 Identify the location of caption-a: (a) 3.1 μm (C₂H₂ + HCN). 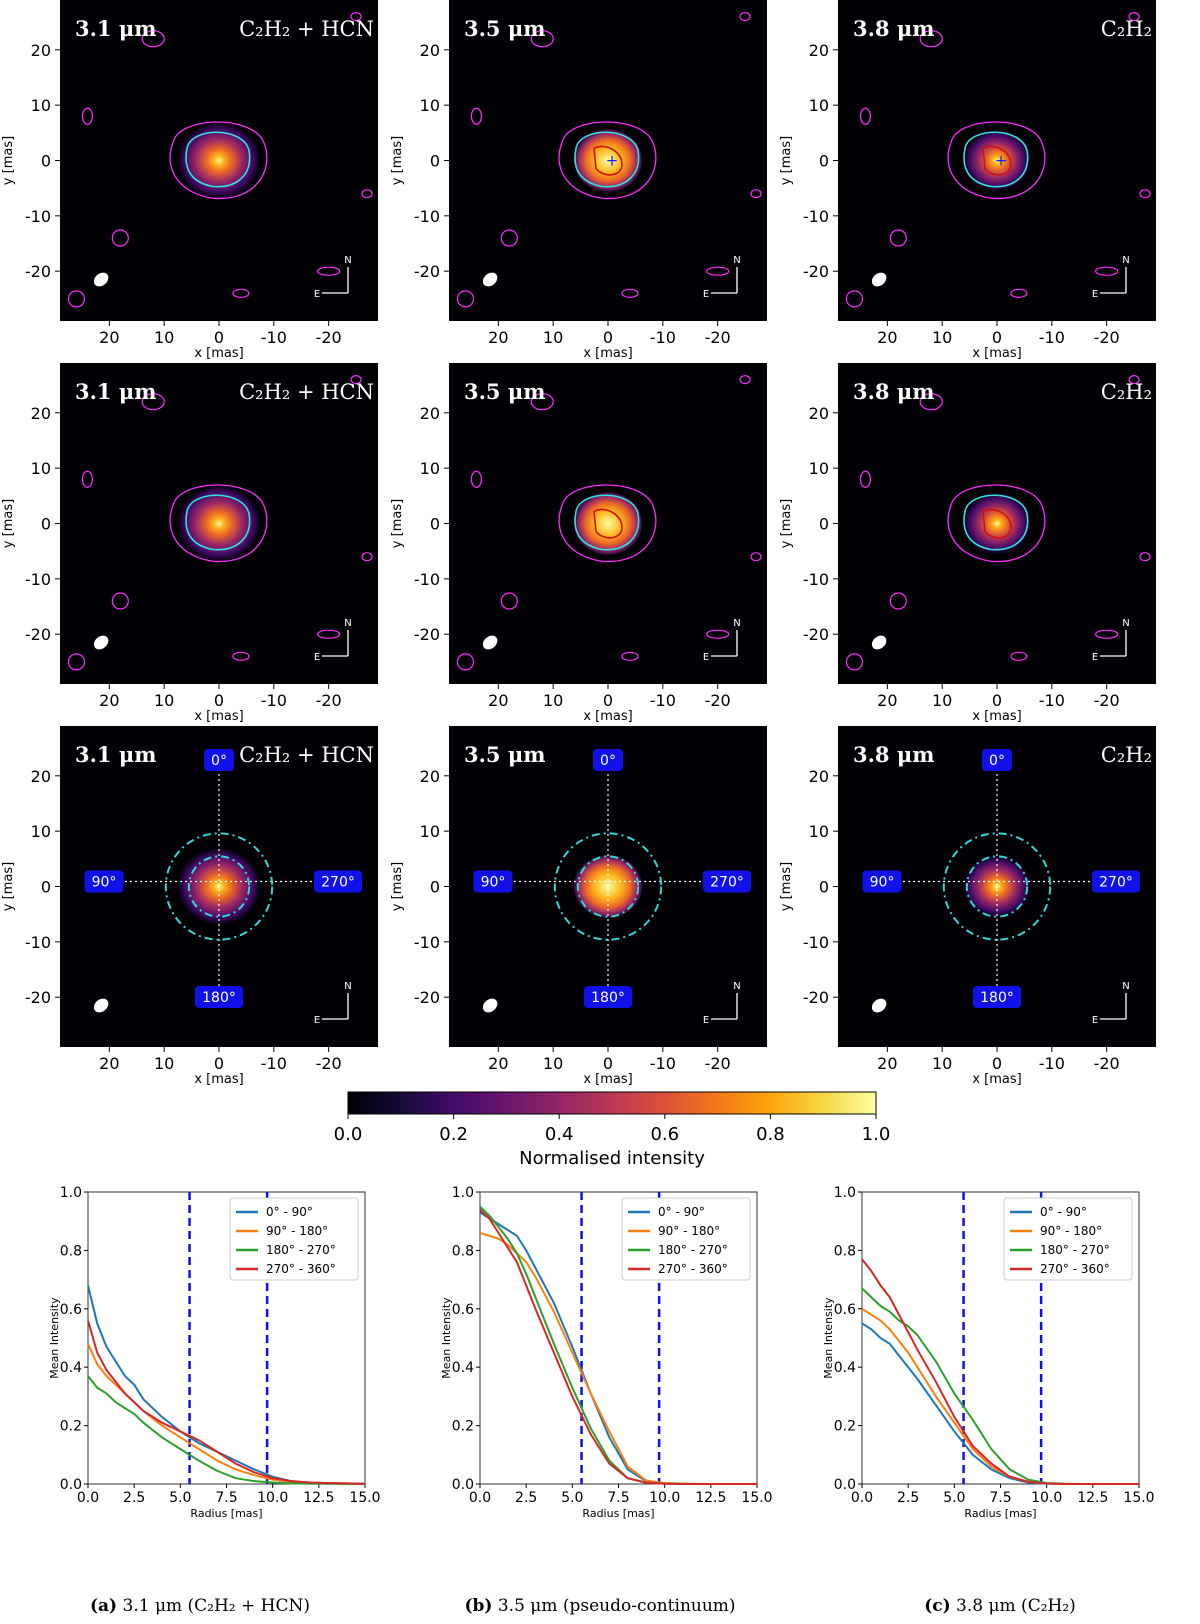
(200, 1606).